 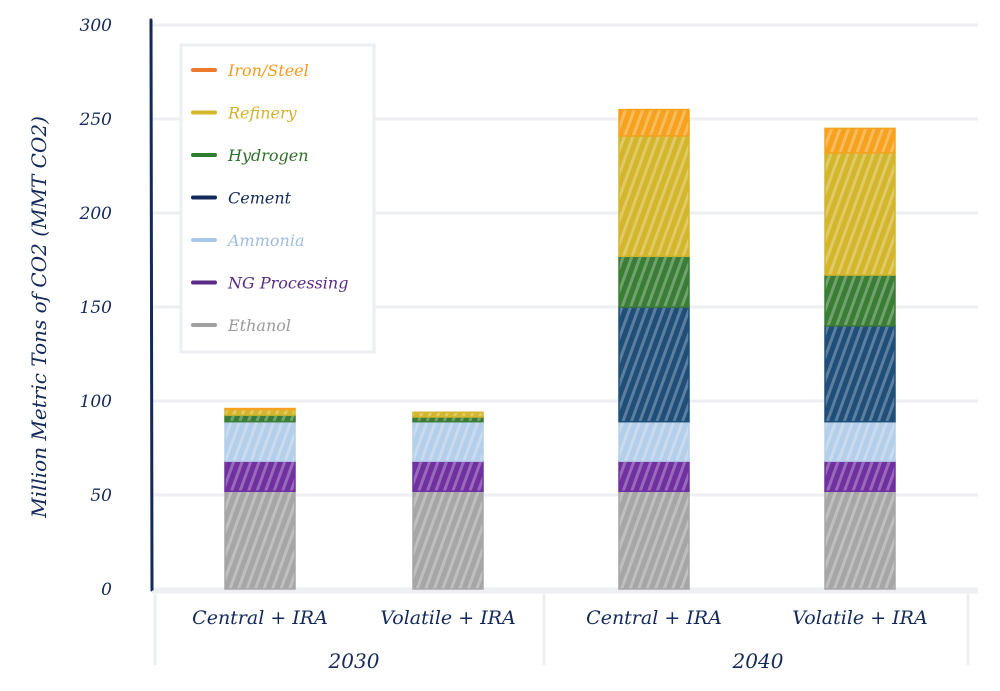 What do you see at coordinates (260, 198) in the screenshot?
I see `legend-label: Cement` at bounding box center [260, 198].